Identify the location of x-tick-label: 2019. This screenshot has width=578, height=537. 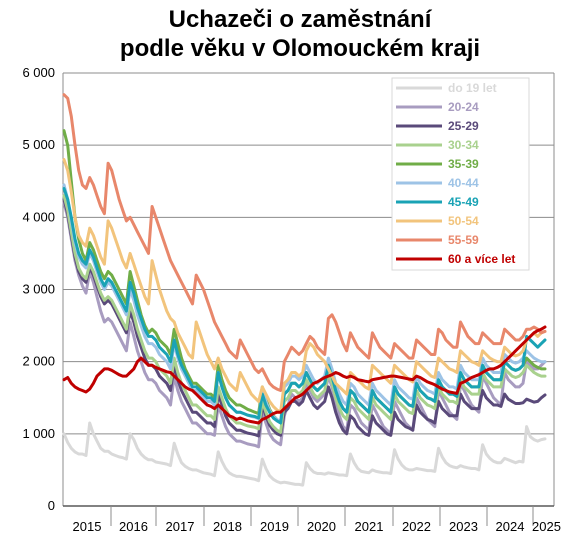
(274, 526).